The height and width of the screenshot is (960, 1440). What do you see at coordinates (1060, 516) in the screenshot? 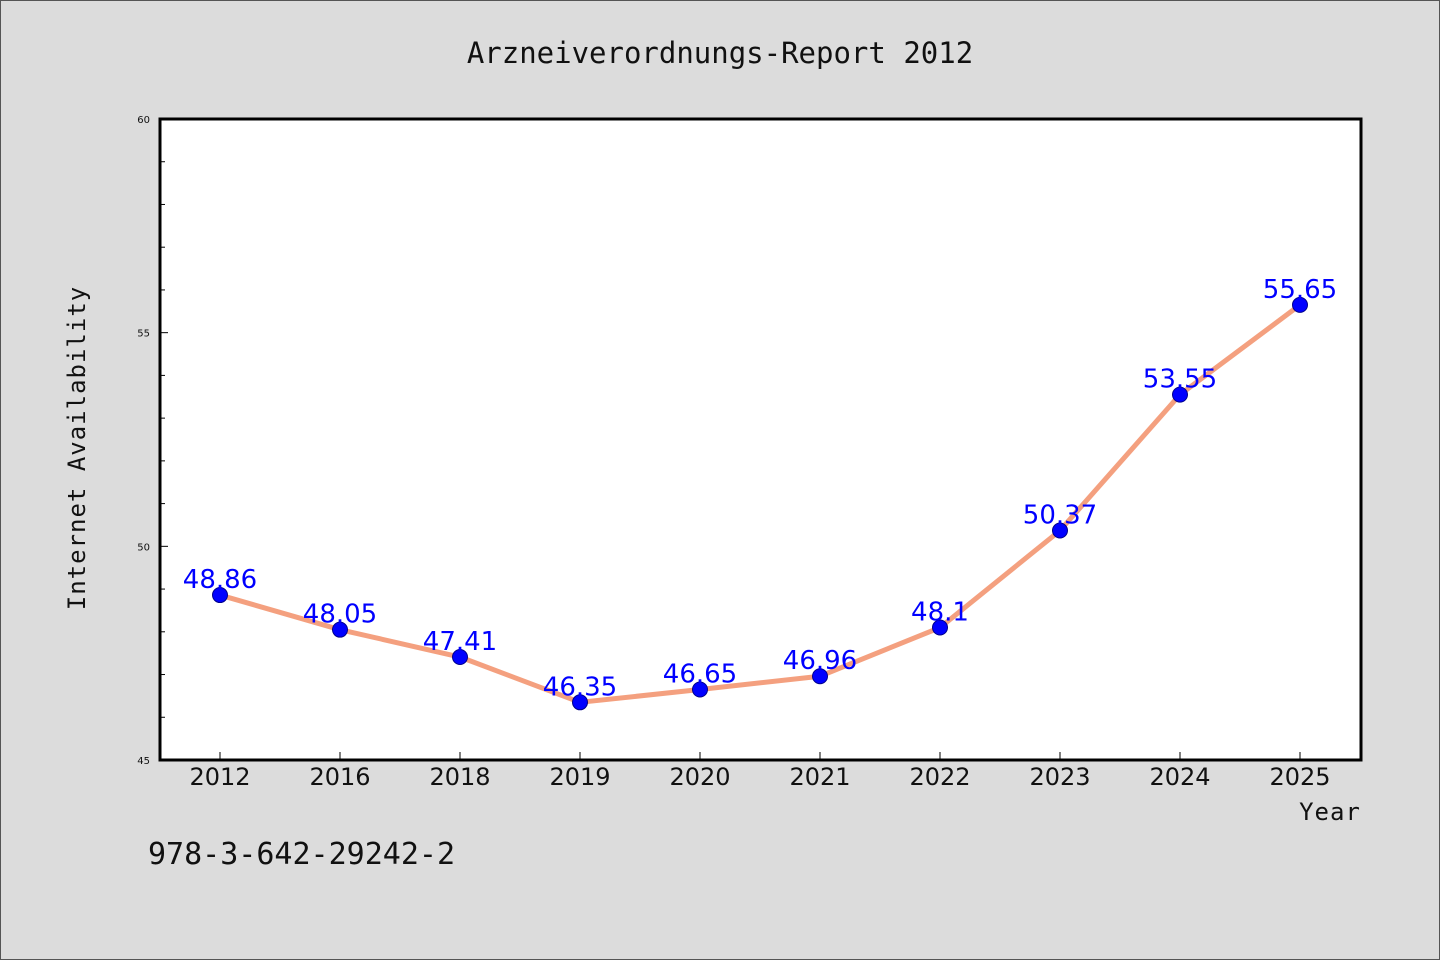
I see `data-label-2023: 50.37` at bounding box center [1060, 516].